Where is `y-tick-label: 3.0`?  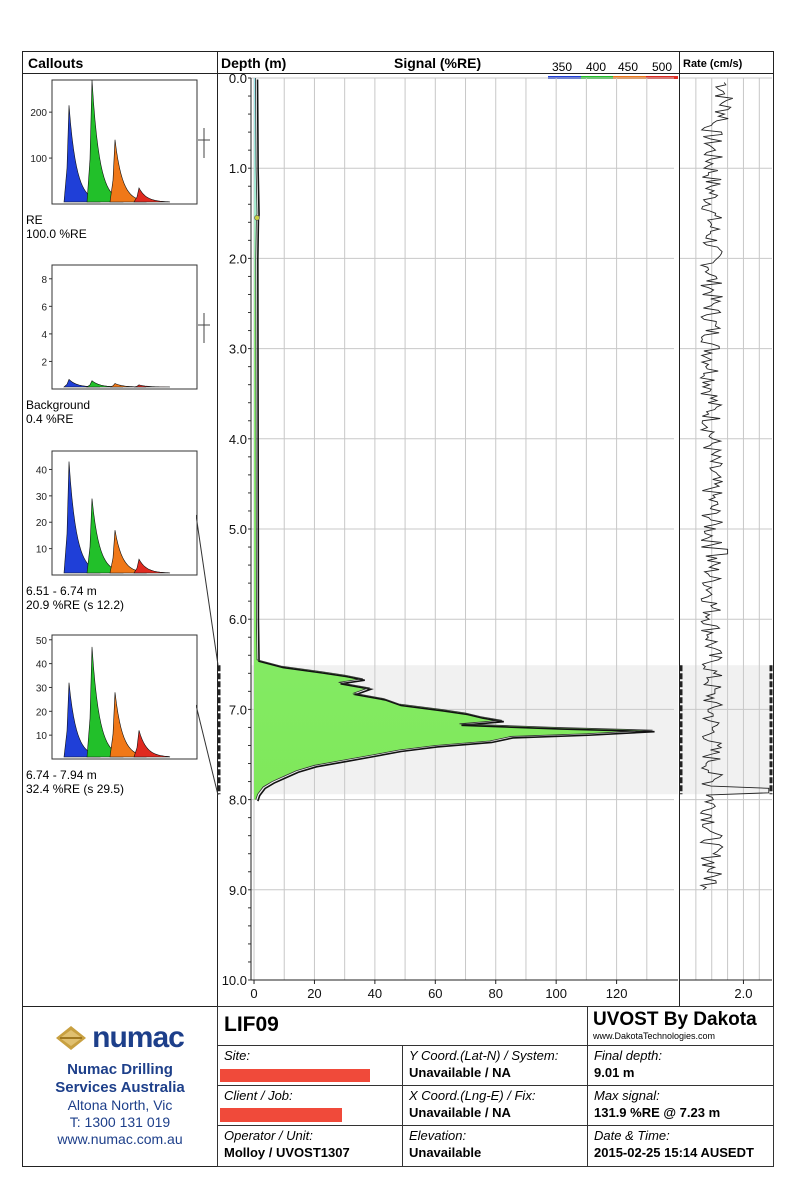
y-tick-label: 3.0 is located at coordinates (238, 349).